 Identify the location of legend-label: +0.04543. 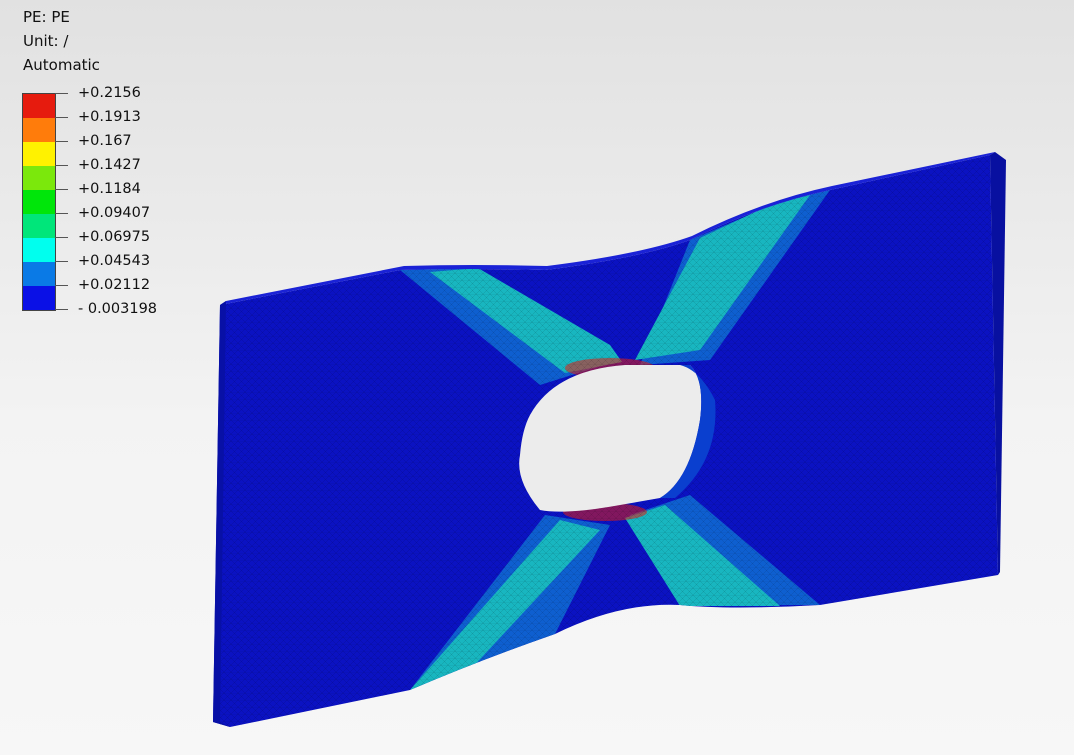
(114, 261).